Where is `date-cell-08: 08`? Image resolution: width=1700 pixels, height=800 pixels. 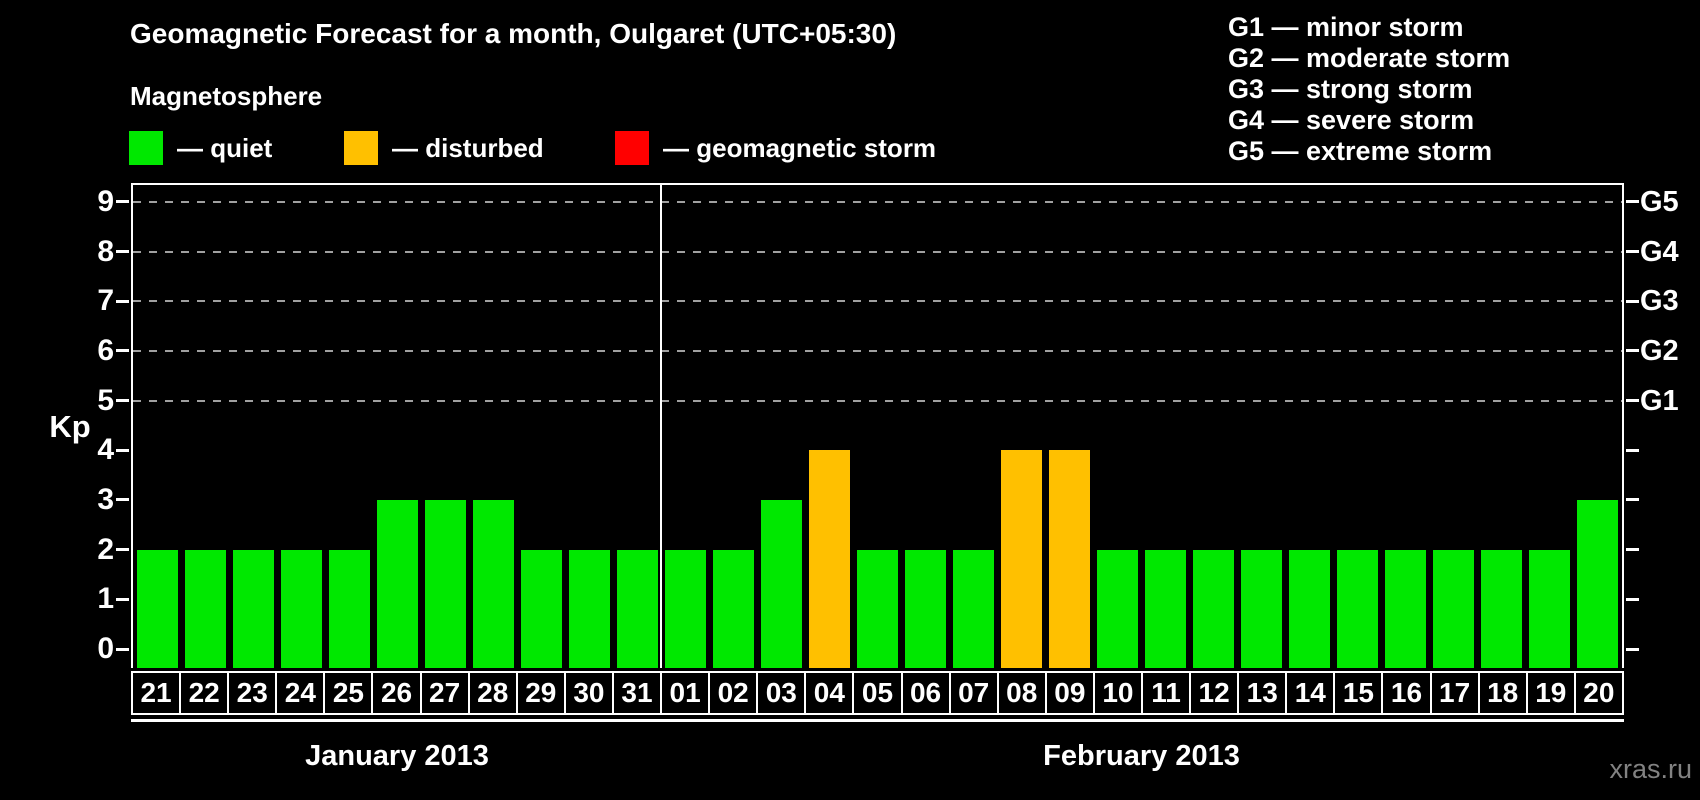
date-cell-08: 08 is located at coordinates (1021, 693).